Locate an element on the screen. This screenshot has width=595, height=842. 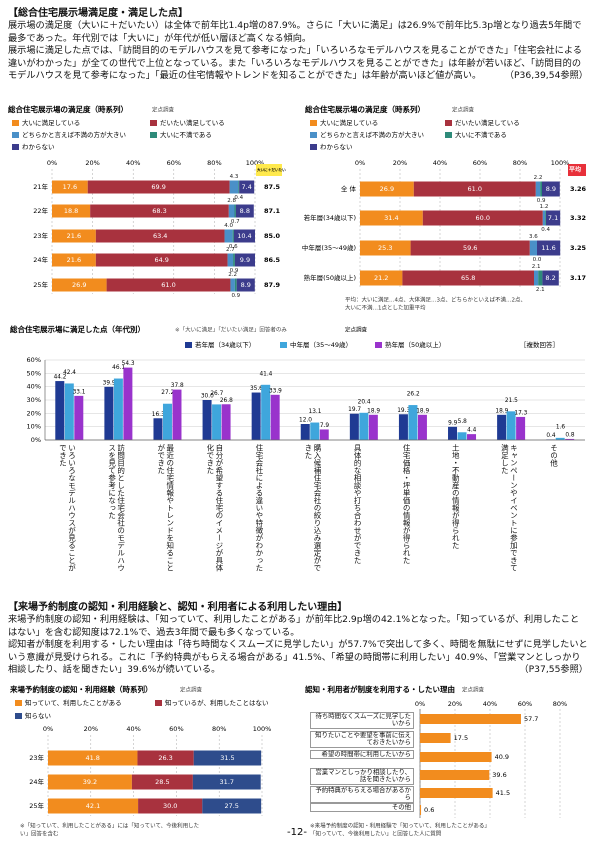
category-label: 購入候補住宅会社の絞り込み選定ができた is located at coordinates (313, 508).